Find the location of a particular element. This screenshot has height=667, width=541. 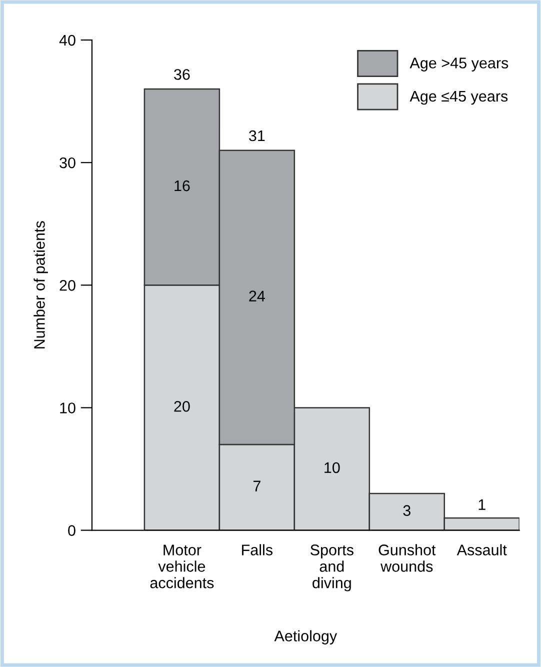

data-label: 24 is located at coordinates (257, 296).